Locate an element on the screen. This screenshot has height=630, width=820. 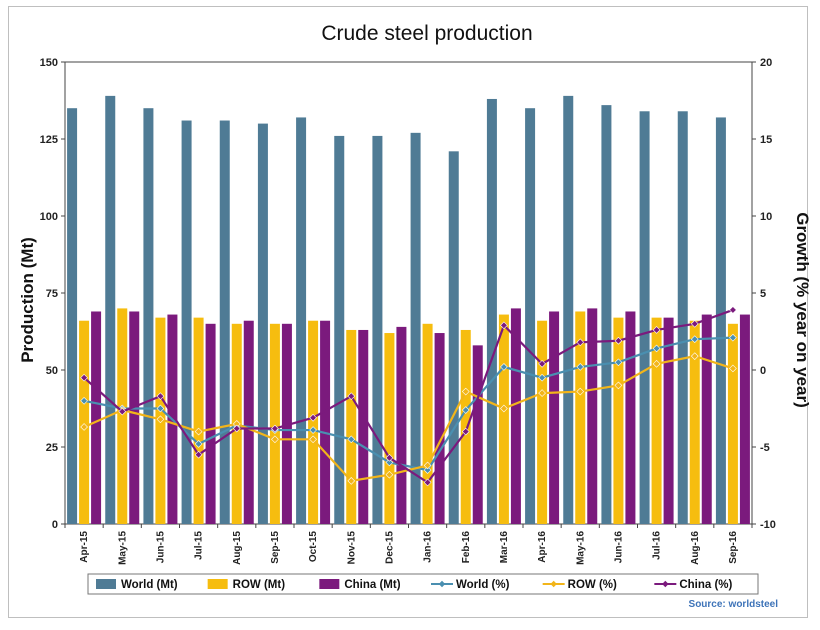
y-tick-label: 100 is located at coordinates (49, 217).